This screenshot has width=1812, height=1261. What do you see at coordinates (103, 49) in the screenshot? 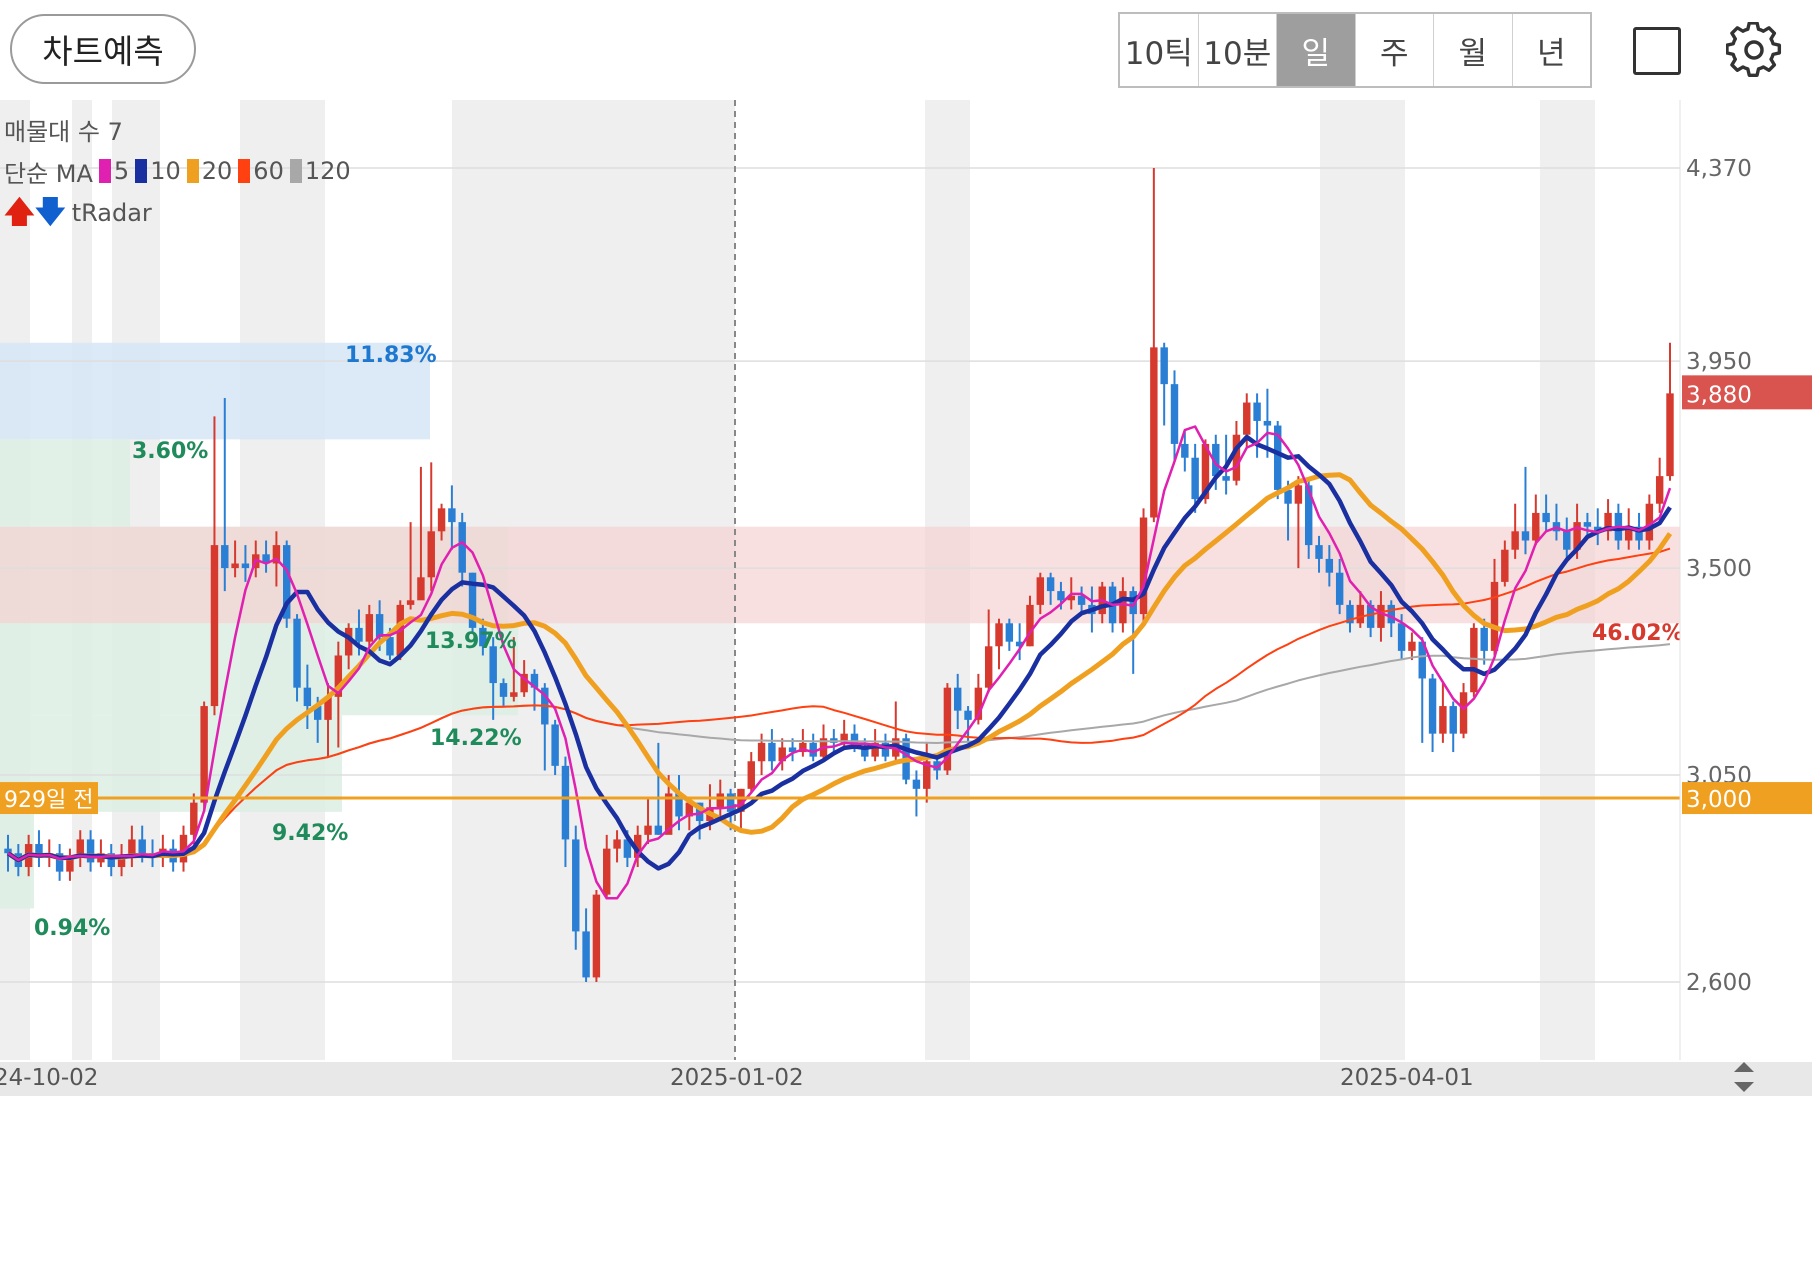
I see `chart-predict-button: 차트예측` at bounding box center [103, 49].